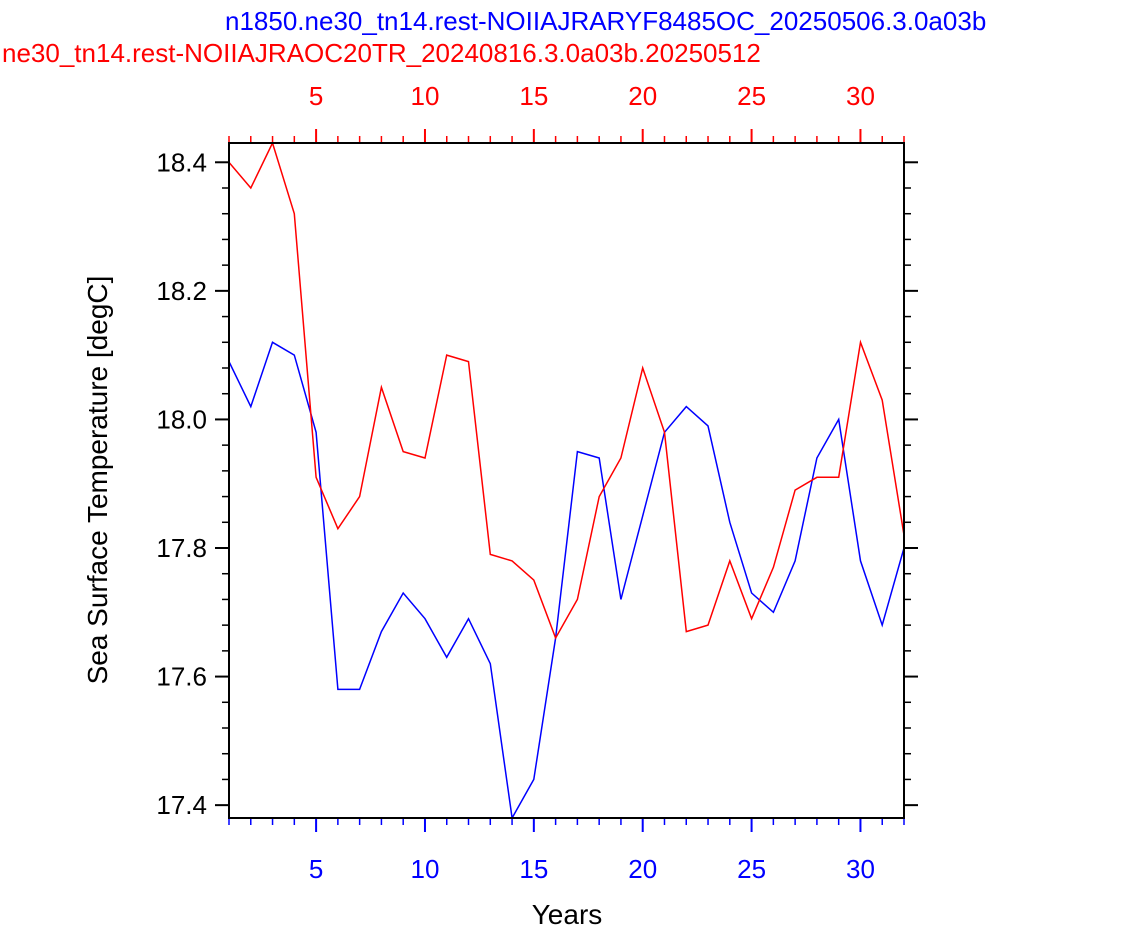 This screenshot has height=931, width=1134. I want to click on x-tick-label-top: 10, so click(425, 96).